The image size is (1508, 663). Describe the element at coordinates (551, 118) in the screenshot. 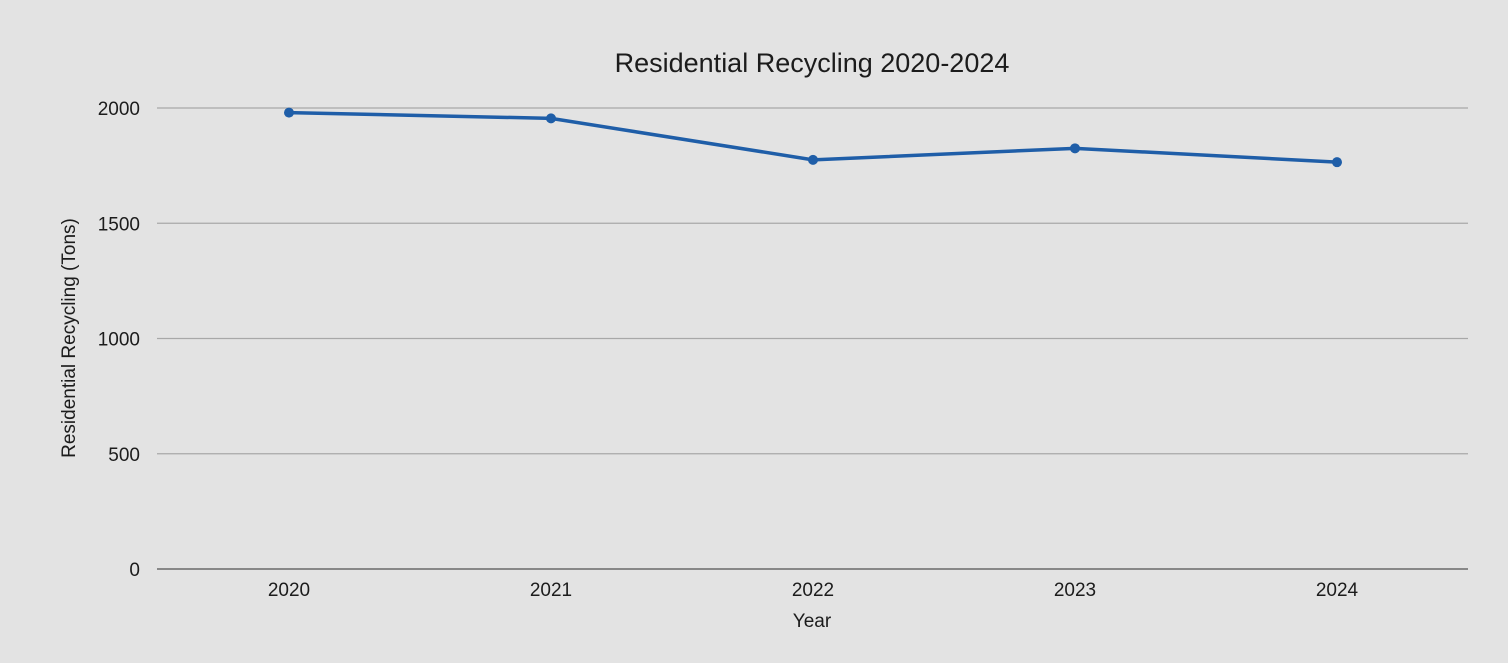

I see `data-point-2021` at that location.